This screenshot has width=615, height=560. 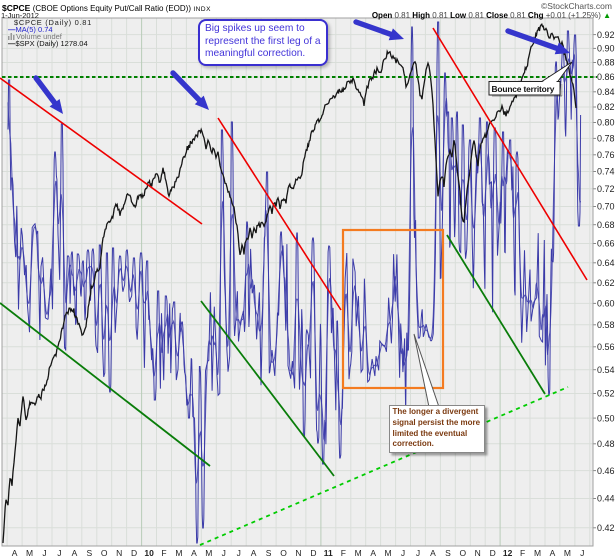 I want to click on svg-text: 0.62, so click(x=606, y=283).